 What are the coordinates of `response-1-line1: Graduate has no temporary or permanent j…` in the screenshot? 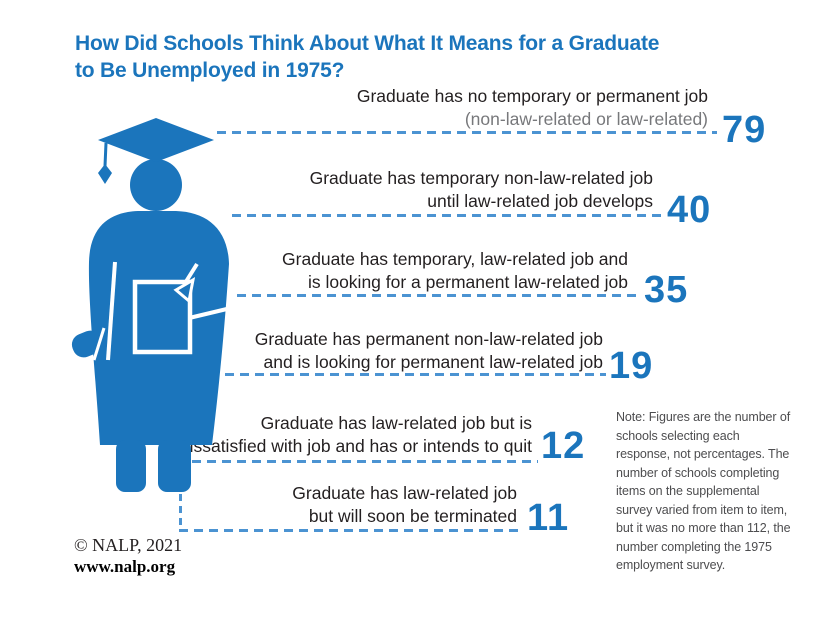 It's located at (532, 96).